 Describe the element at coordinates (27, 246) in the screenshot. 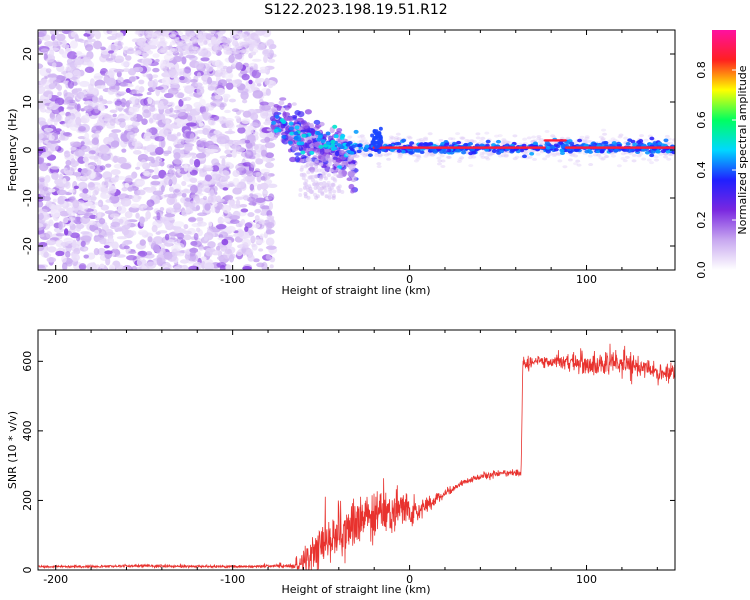

I see `spectrogram-y-tick-label: -20` at that location.